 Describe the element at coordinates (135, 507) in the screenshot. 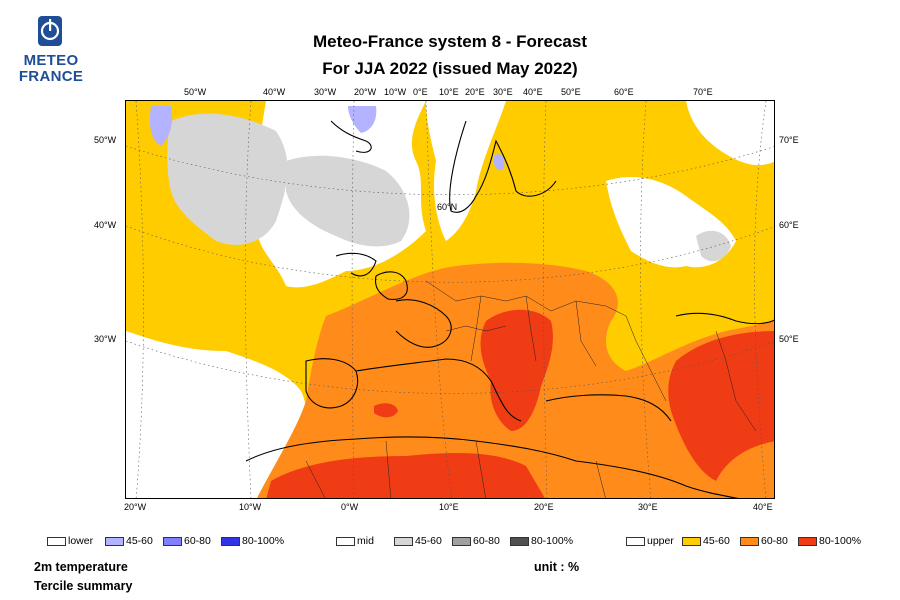

I see `bottom-longitude-label: 20°W` at that location.